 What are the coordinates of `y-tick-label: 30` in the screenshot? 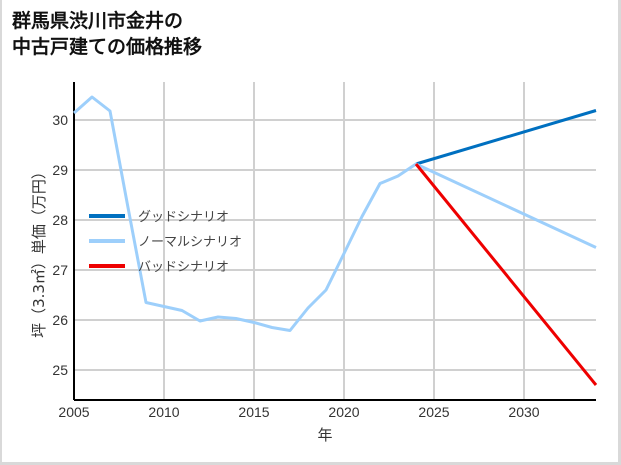 It's located at (60, 120).